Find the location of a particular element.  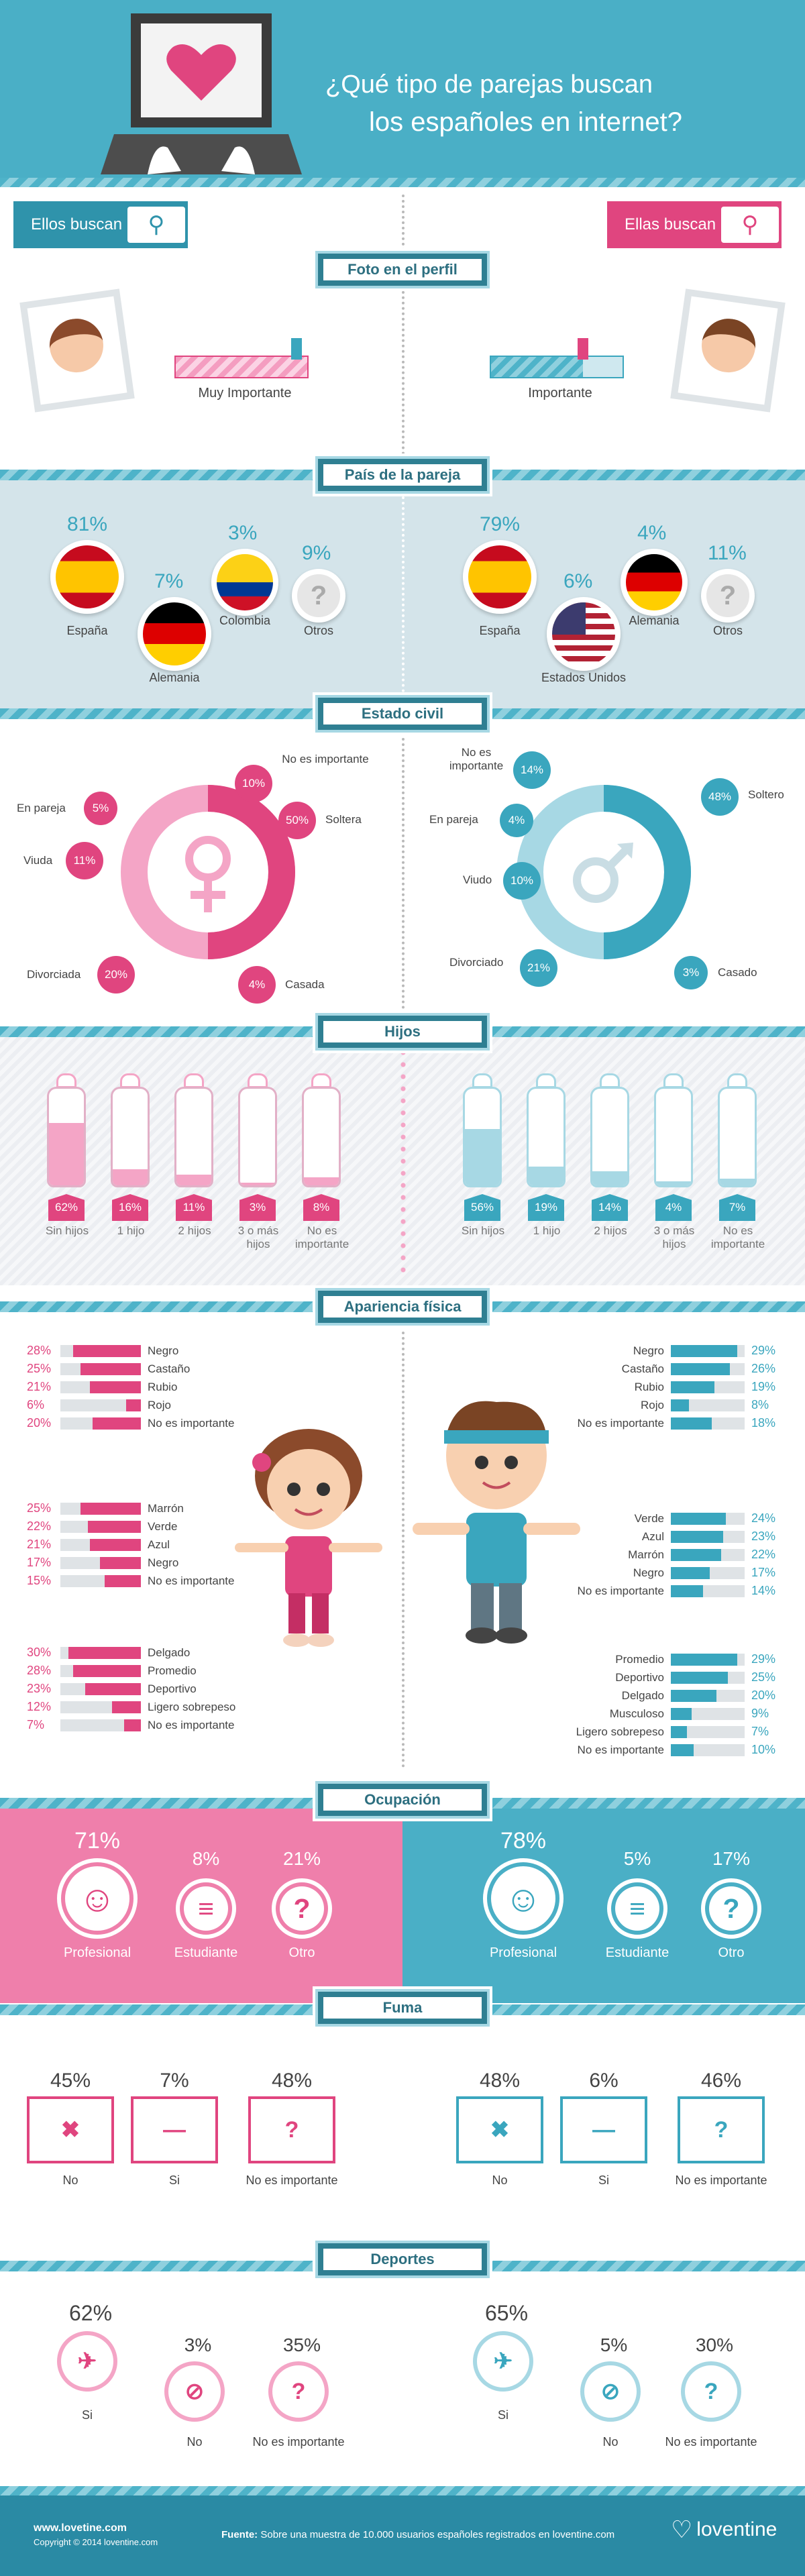

section-title-estado: Estado civil is located at coordinates (402, 714).